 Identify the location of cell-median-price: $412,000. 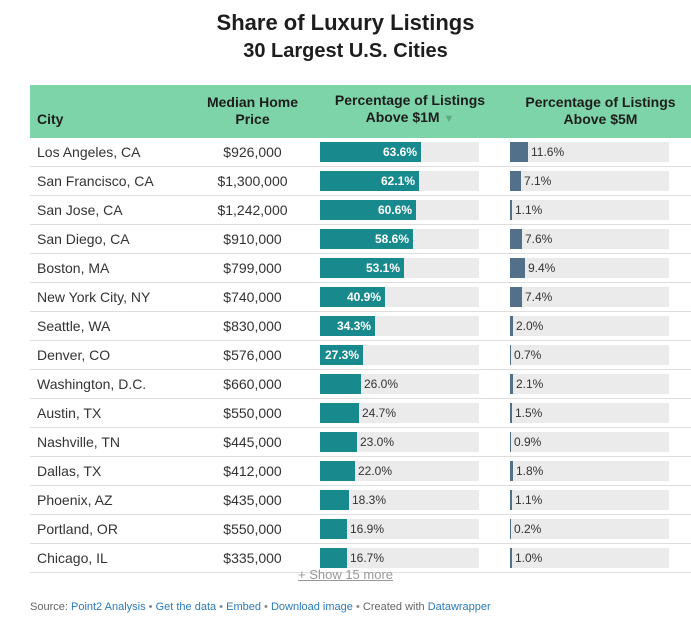
(252, 471).